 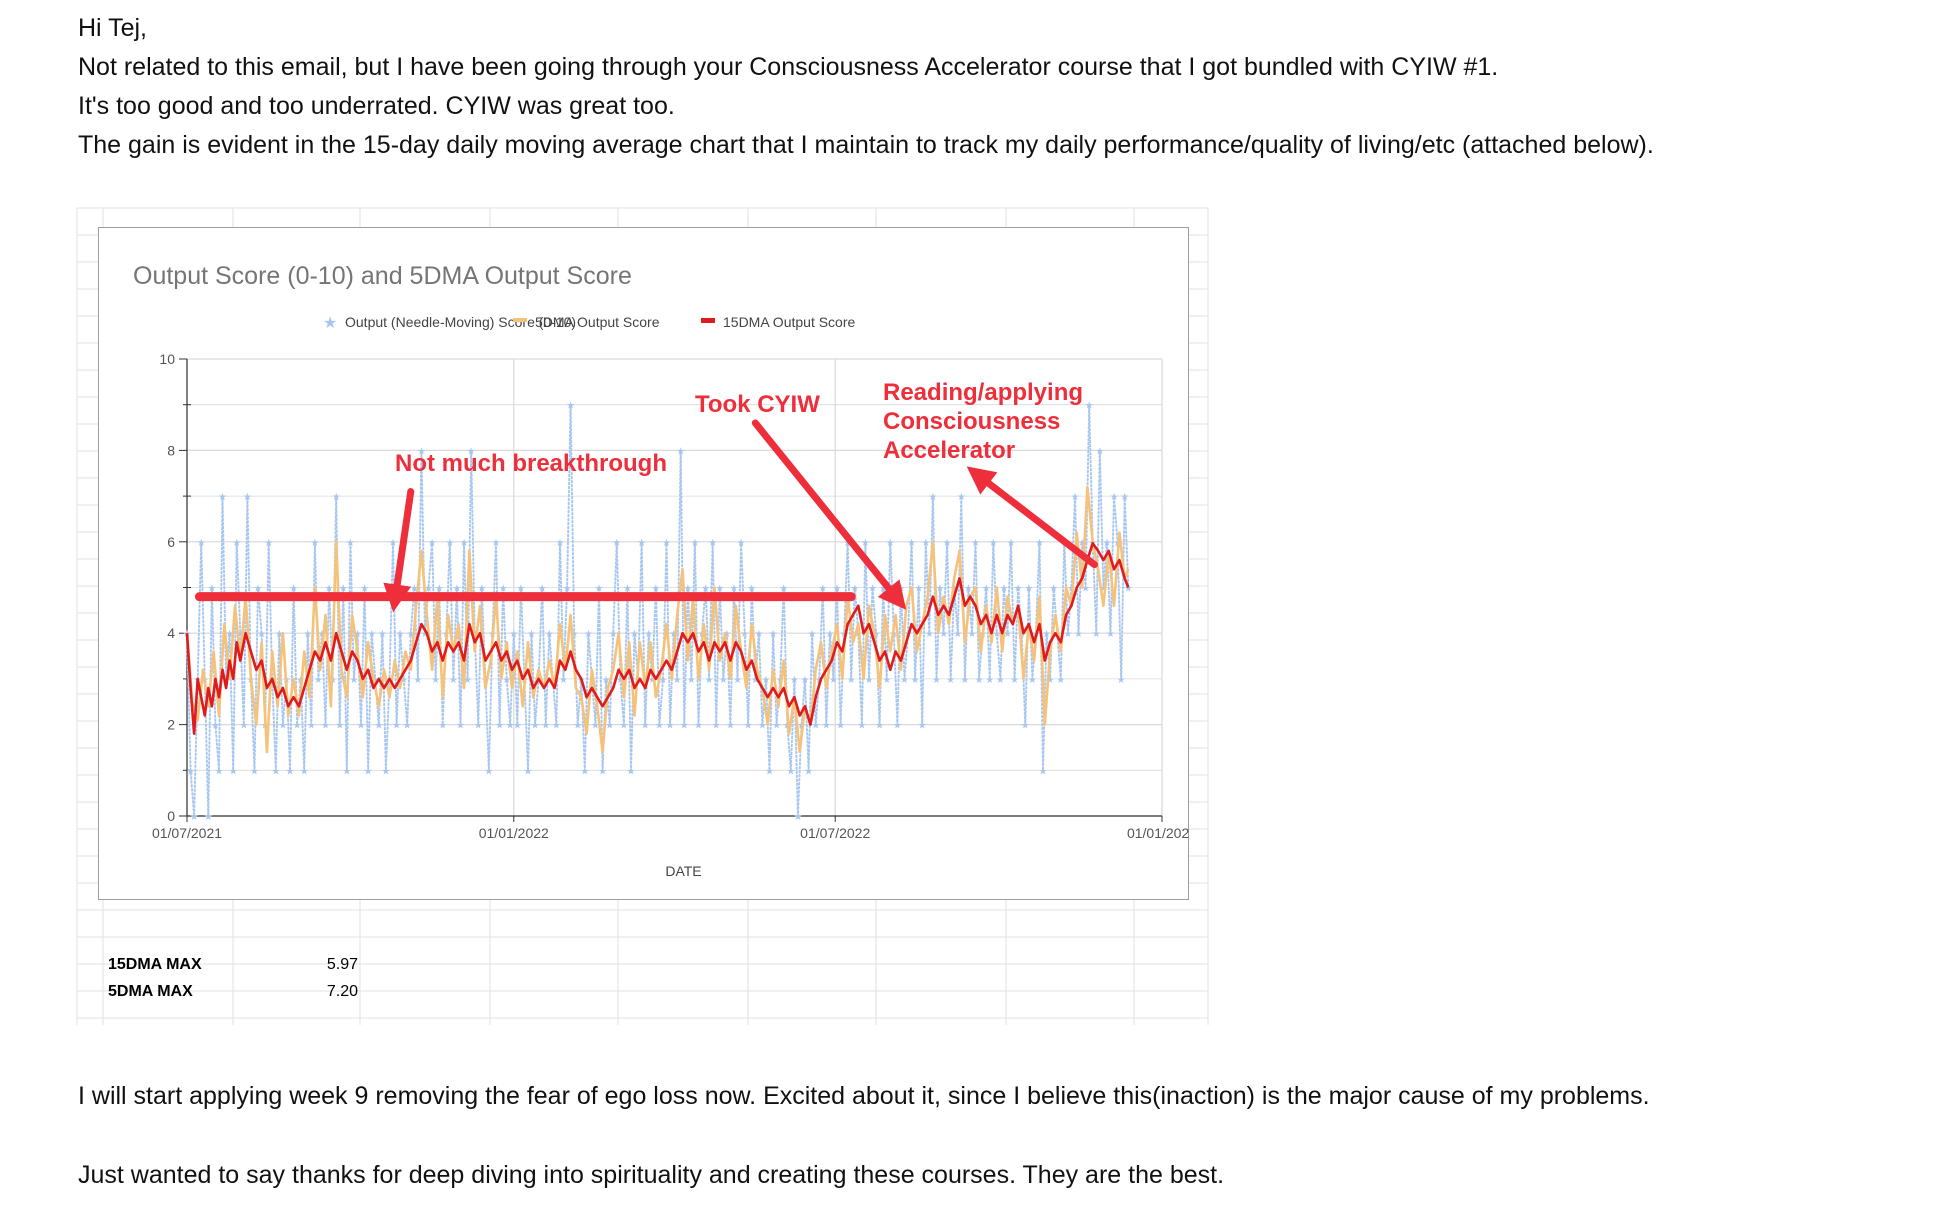 I want to click on y-tick-label: 4, so click(x=171, y=633).